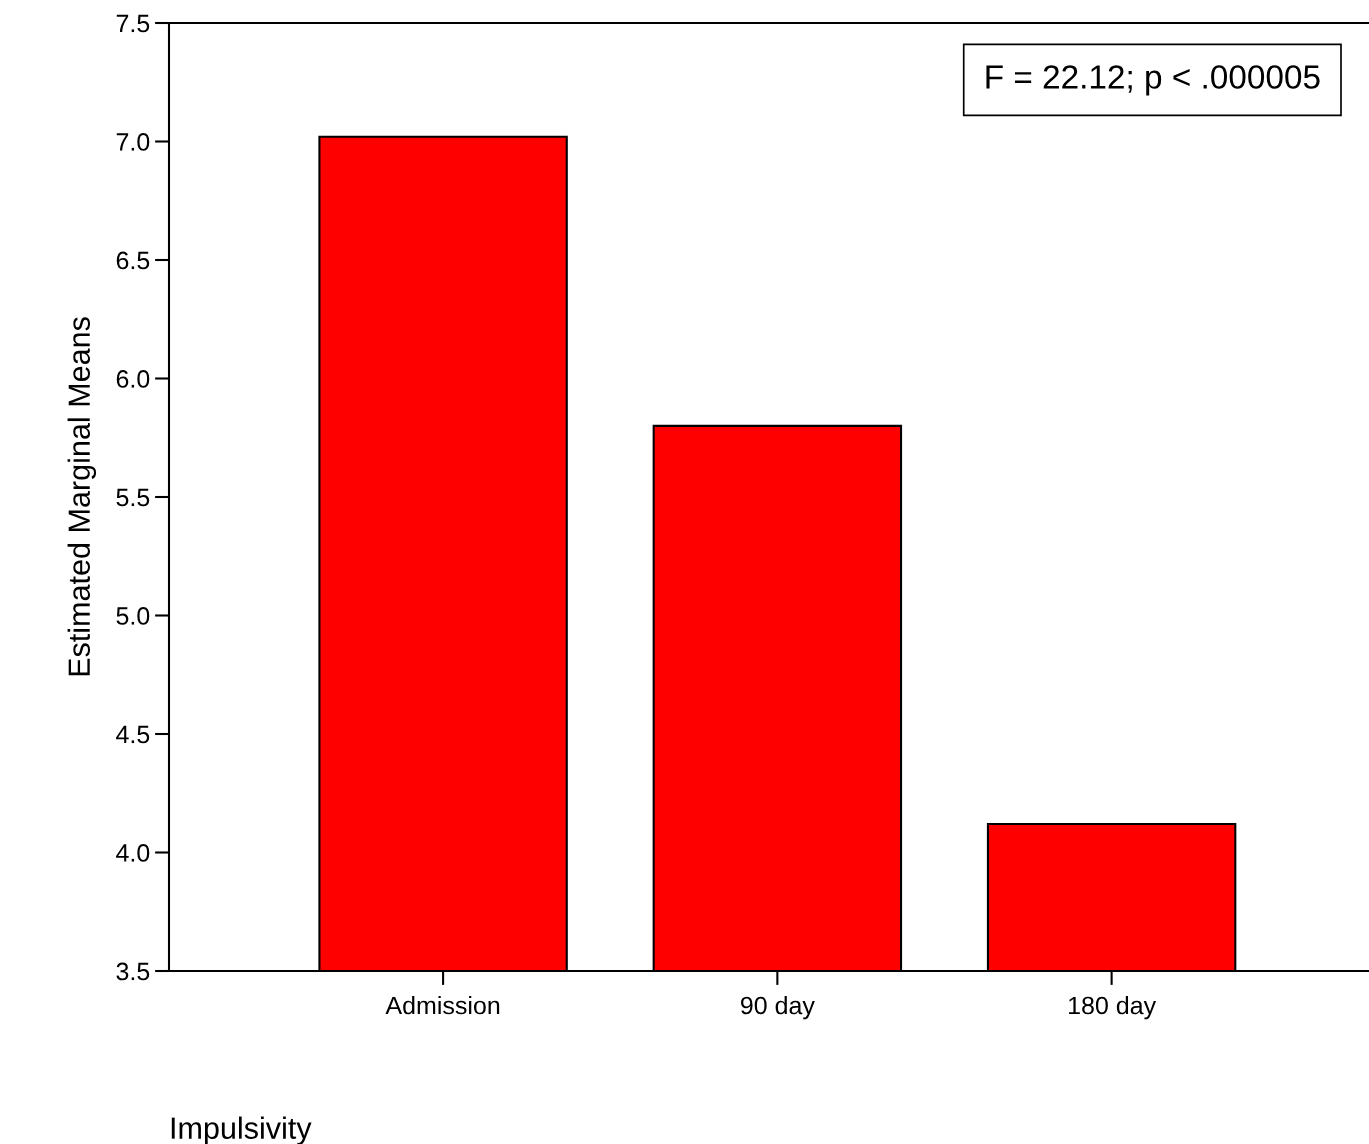 Image resolution: width=1369 pixels, height=1144 pixels. Describe the element at coordinates (1113, 1008) in the screenshot. I see `x-tick-label: 180 day` at that location.